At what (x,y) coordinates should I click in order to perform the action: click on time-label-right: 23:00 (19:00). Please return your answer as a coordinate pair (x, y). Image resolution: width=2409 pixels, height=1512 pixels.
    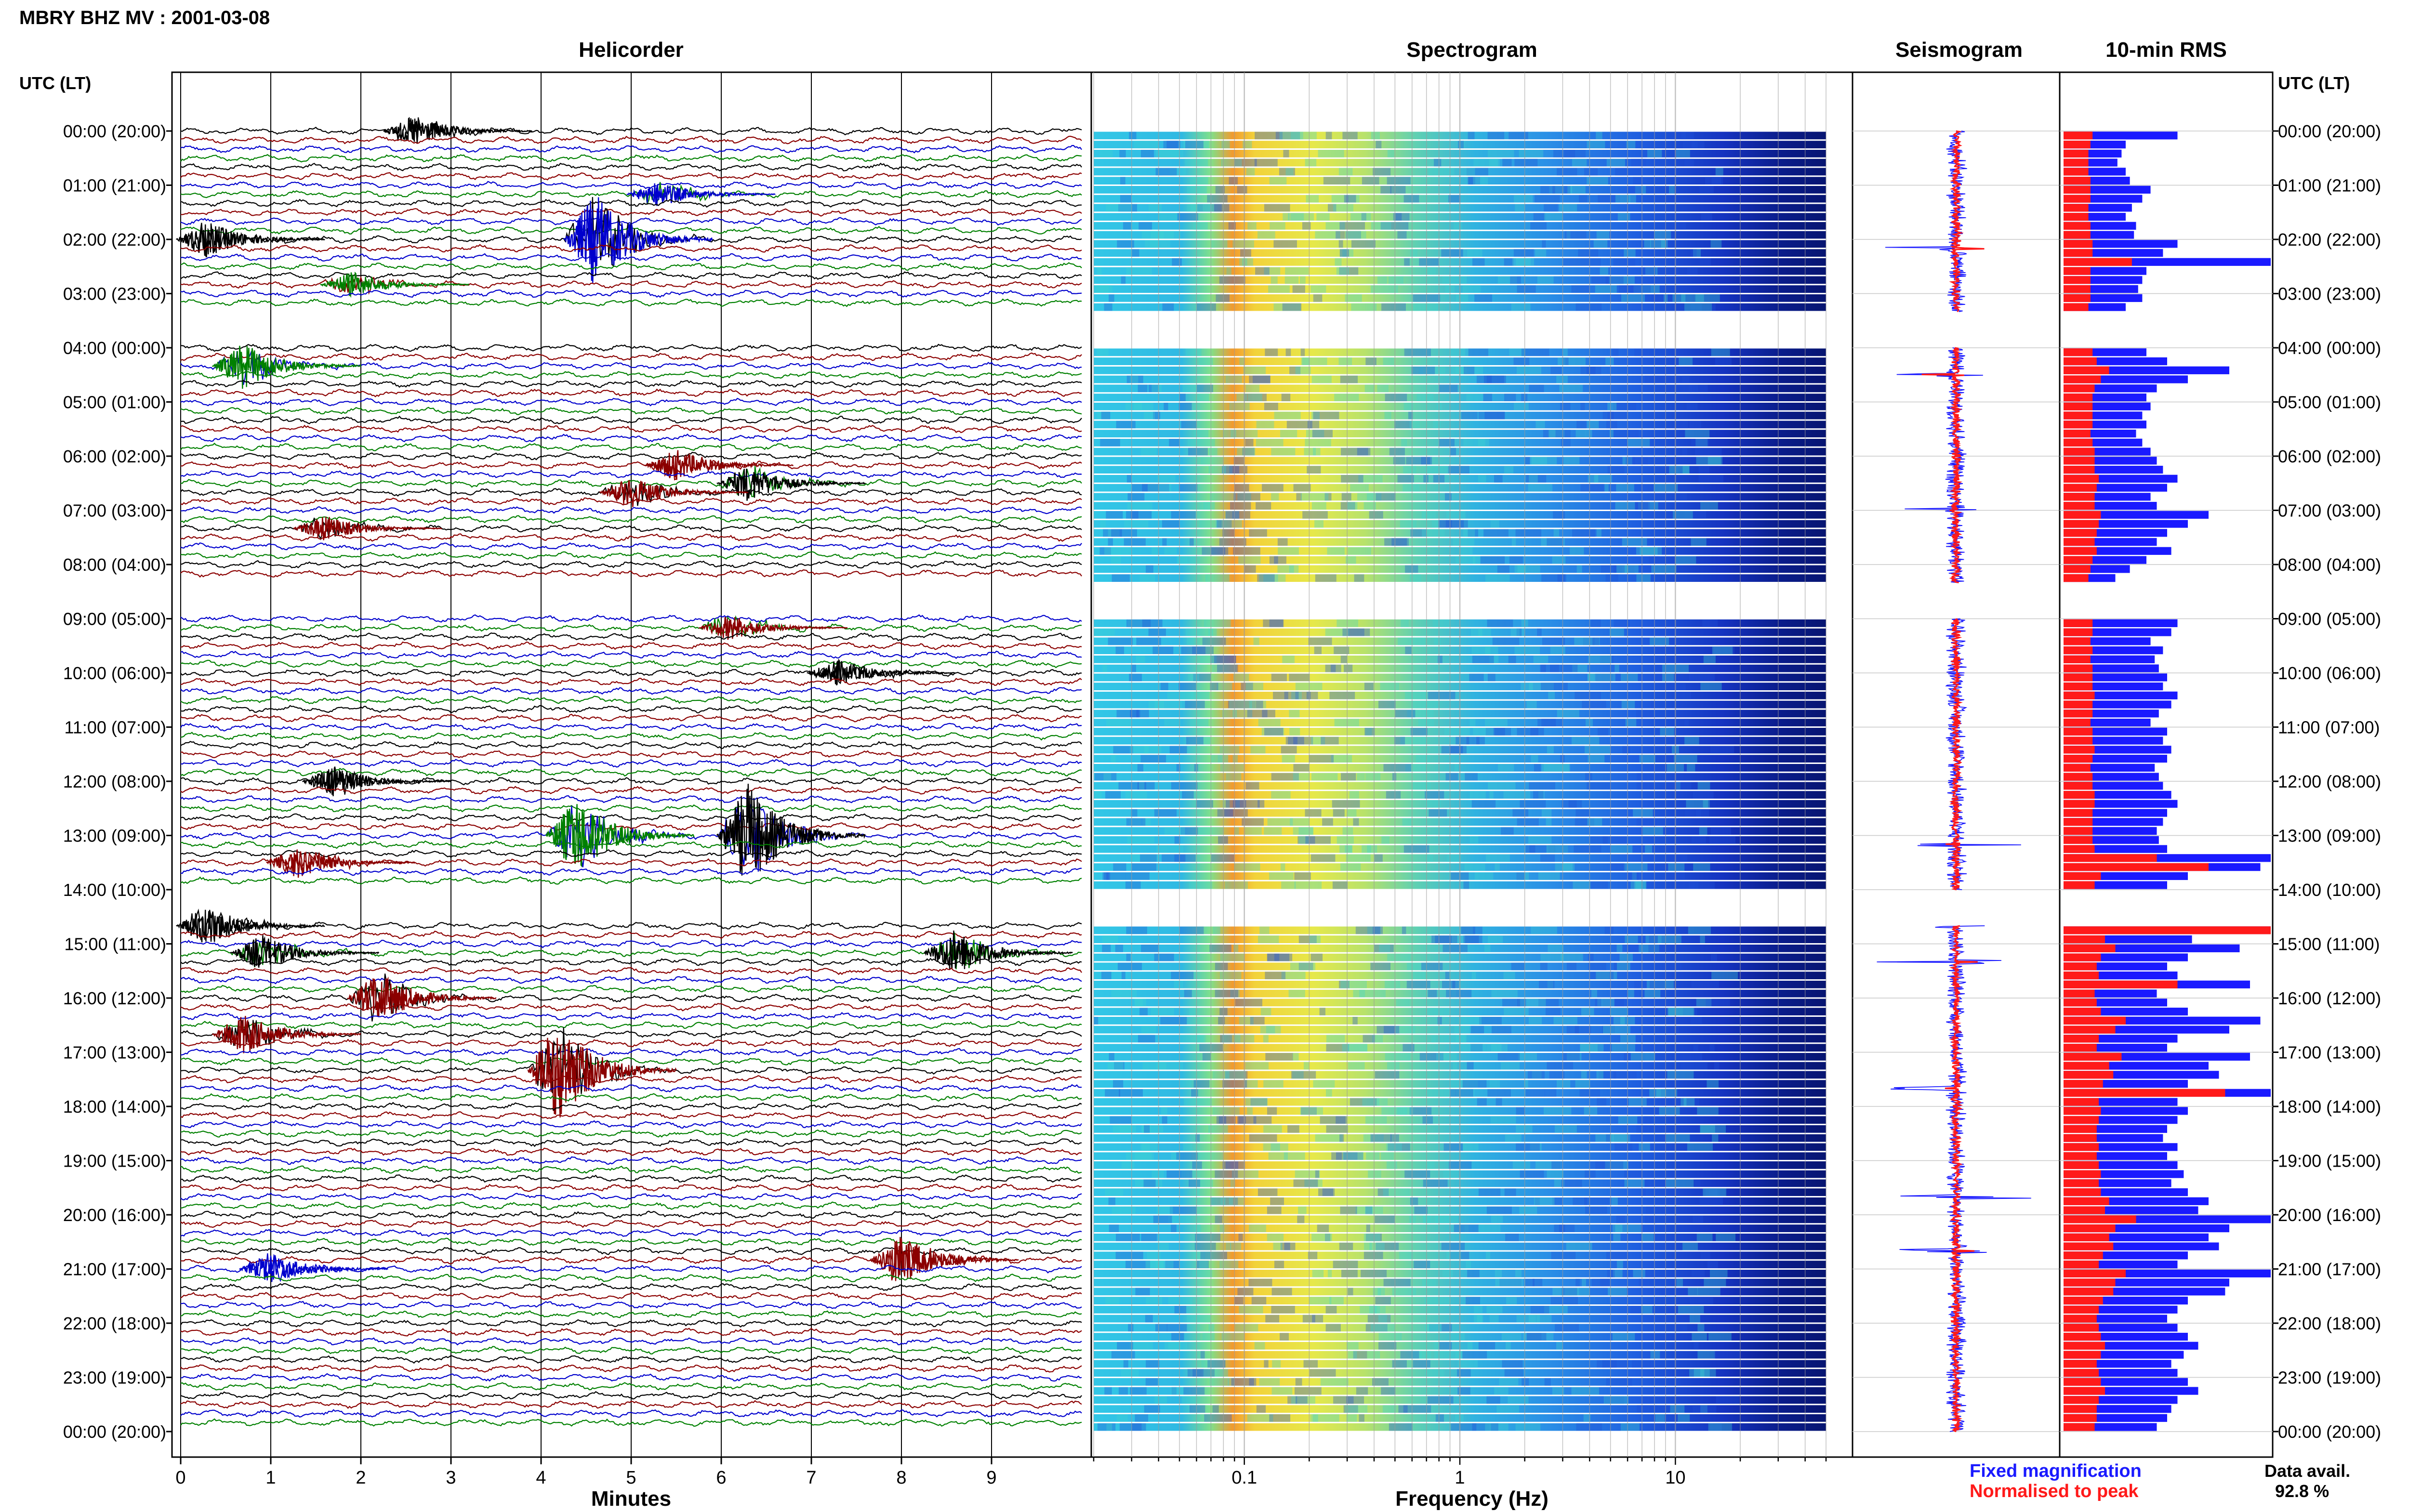
    Looking at the image, I should click on (2329, 1378).